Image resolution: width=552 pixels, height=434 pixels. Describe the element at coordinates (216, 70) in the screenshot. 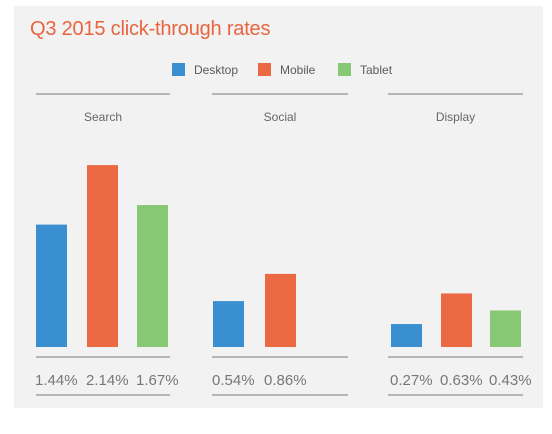

I see `legend-label-desktop: Desktop` at that location.